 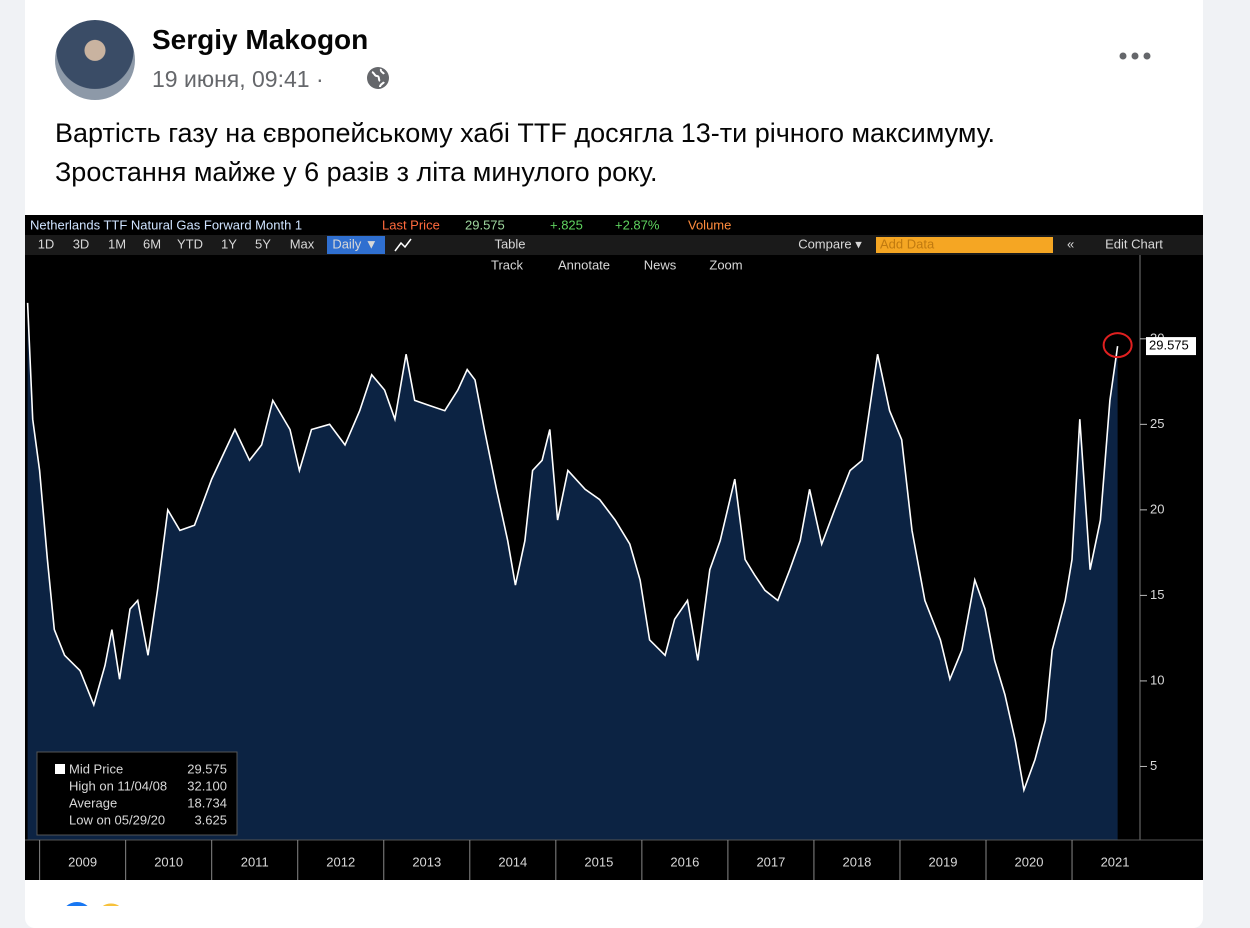 I want to click on toolbar-icon: «, so click(x=1070, y=243).